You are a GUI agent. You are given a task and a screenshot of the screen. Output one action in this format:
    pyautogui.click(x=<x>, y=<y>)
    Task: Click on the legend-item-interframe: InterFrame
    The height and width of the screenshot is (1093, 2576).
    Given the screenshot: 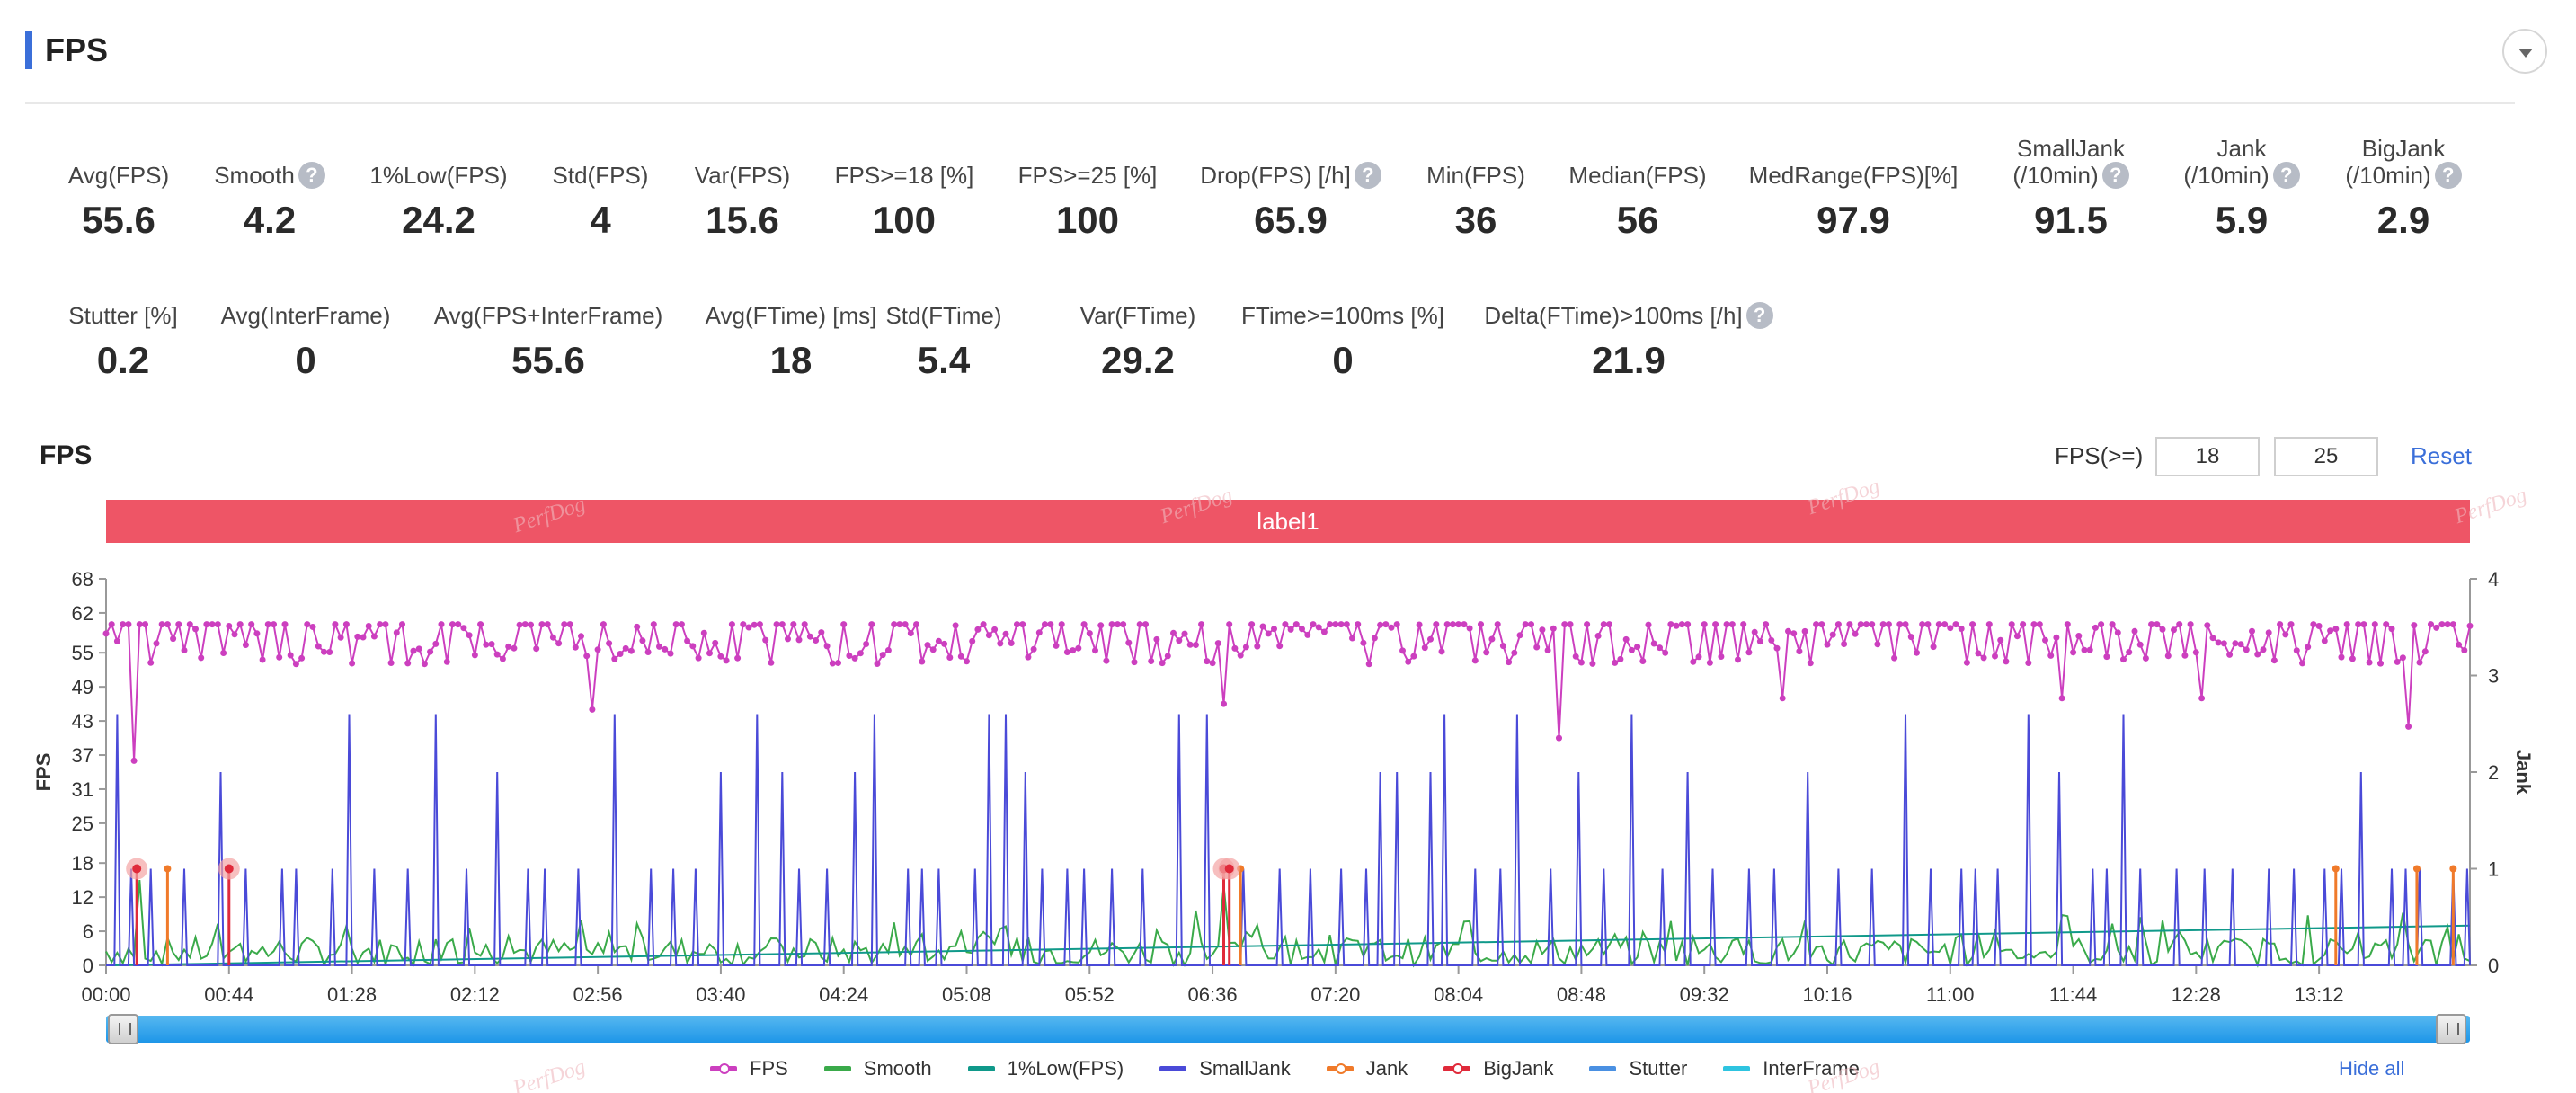 What is the action you would take?
    pyautogui.click(x=1791, y=1068)
    